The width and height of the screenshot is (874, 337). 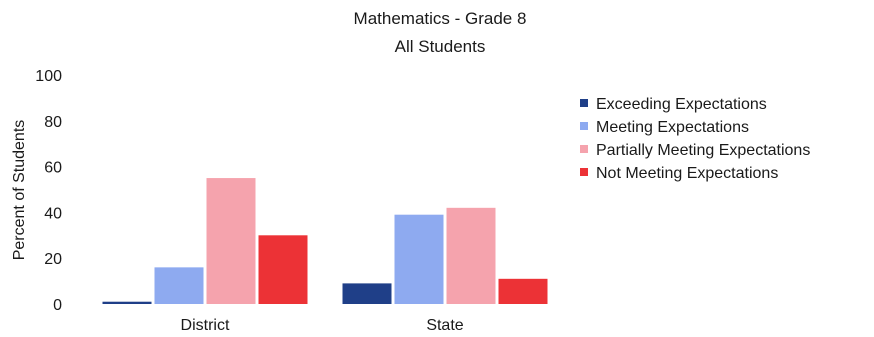 What do you see at coordinates (48, 76) in the screenshot?
I see `y-tick-label: 100` at bounding box center [48, 76].